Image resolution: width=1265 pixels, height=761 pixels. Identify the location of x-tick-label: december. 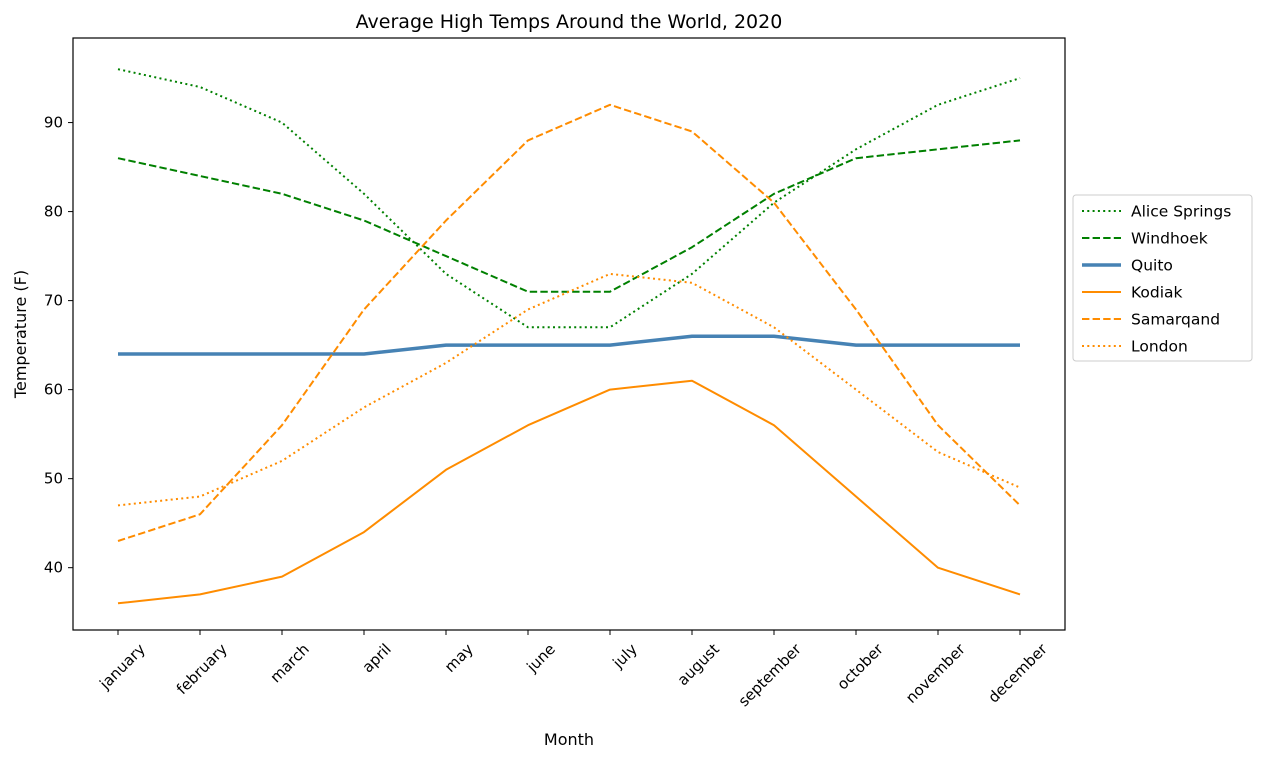
(1018, 673).